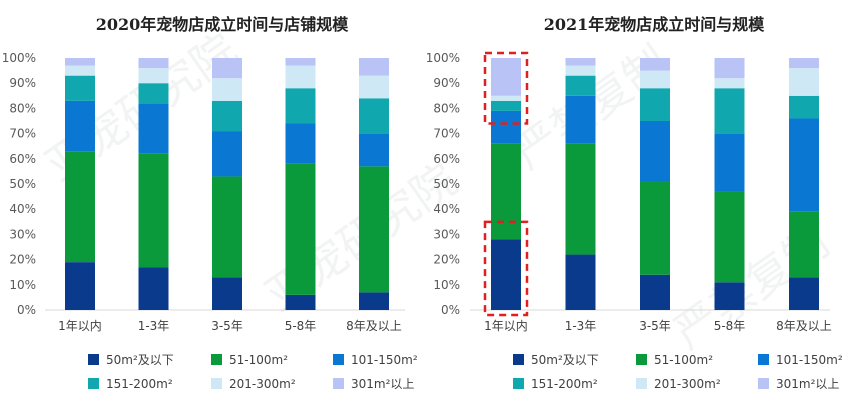 This screenshot has width=858, height=410. What do you see at coordinates (655, 24) in the screenshot?
I see `chart-title: 2021年宠物店成立时间与规模` at bounding box center [655, 24].